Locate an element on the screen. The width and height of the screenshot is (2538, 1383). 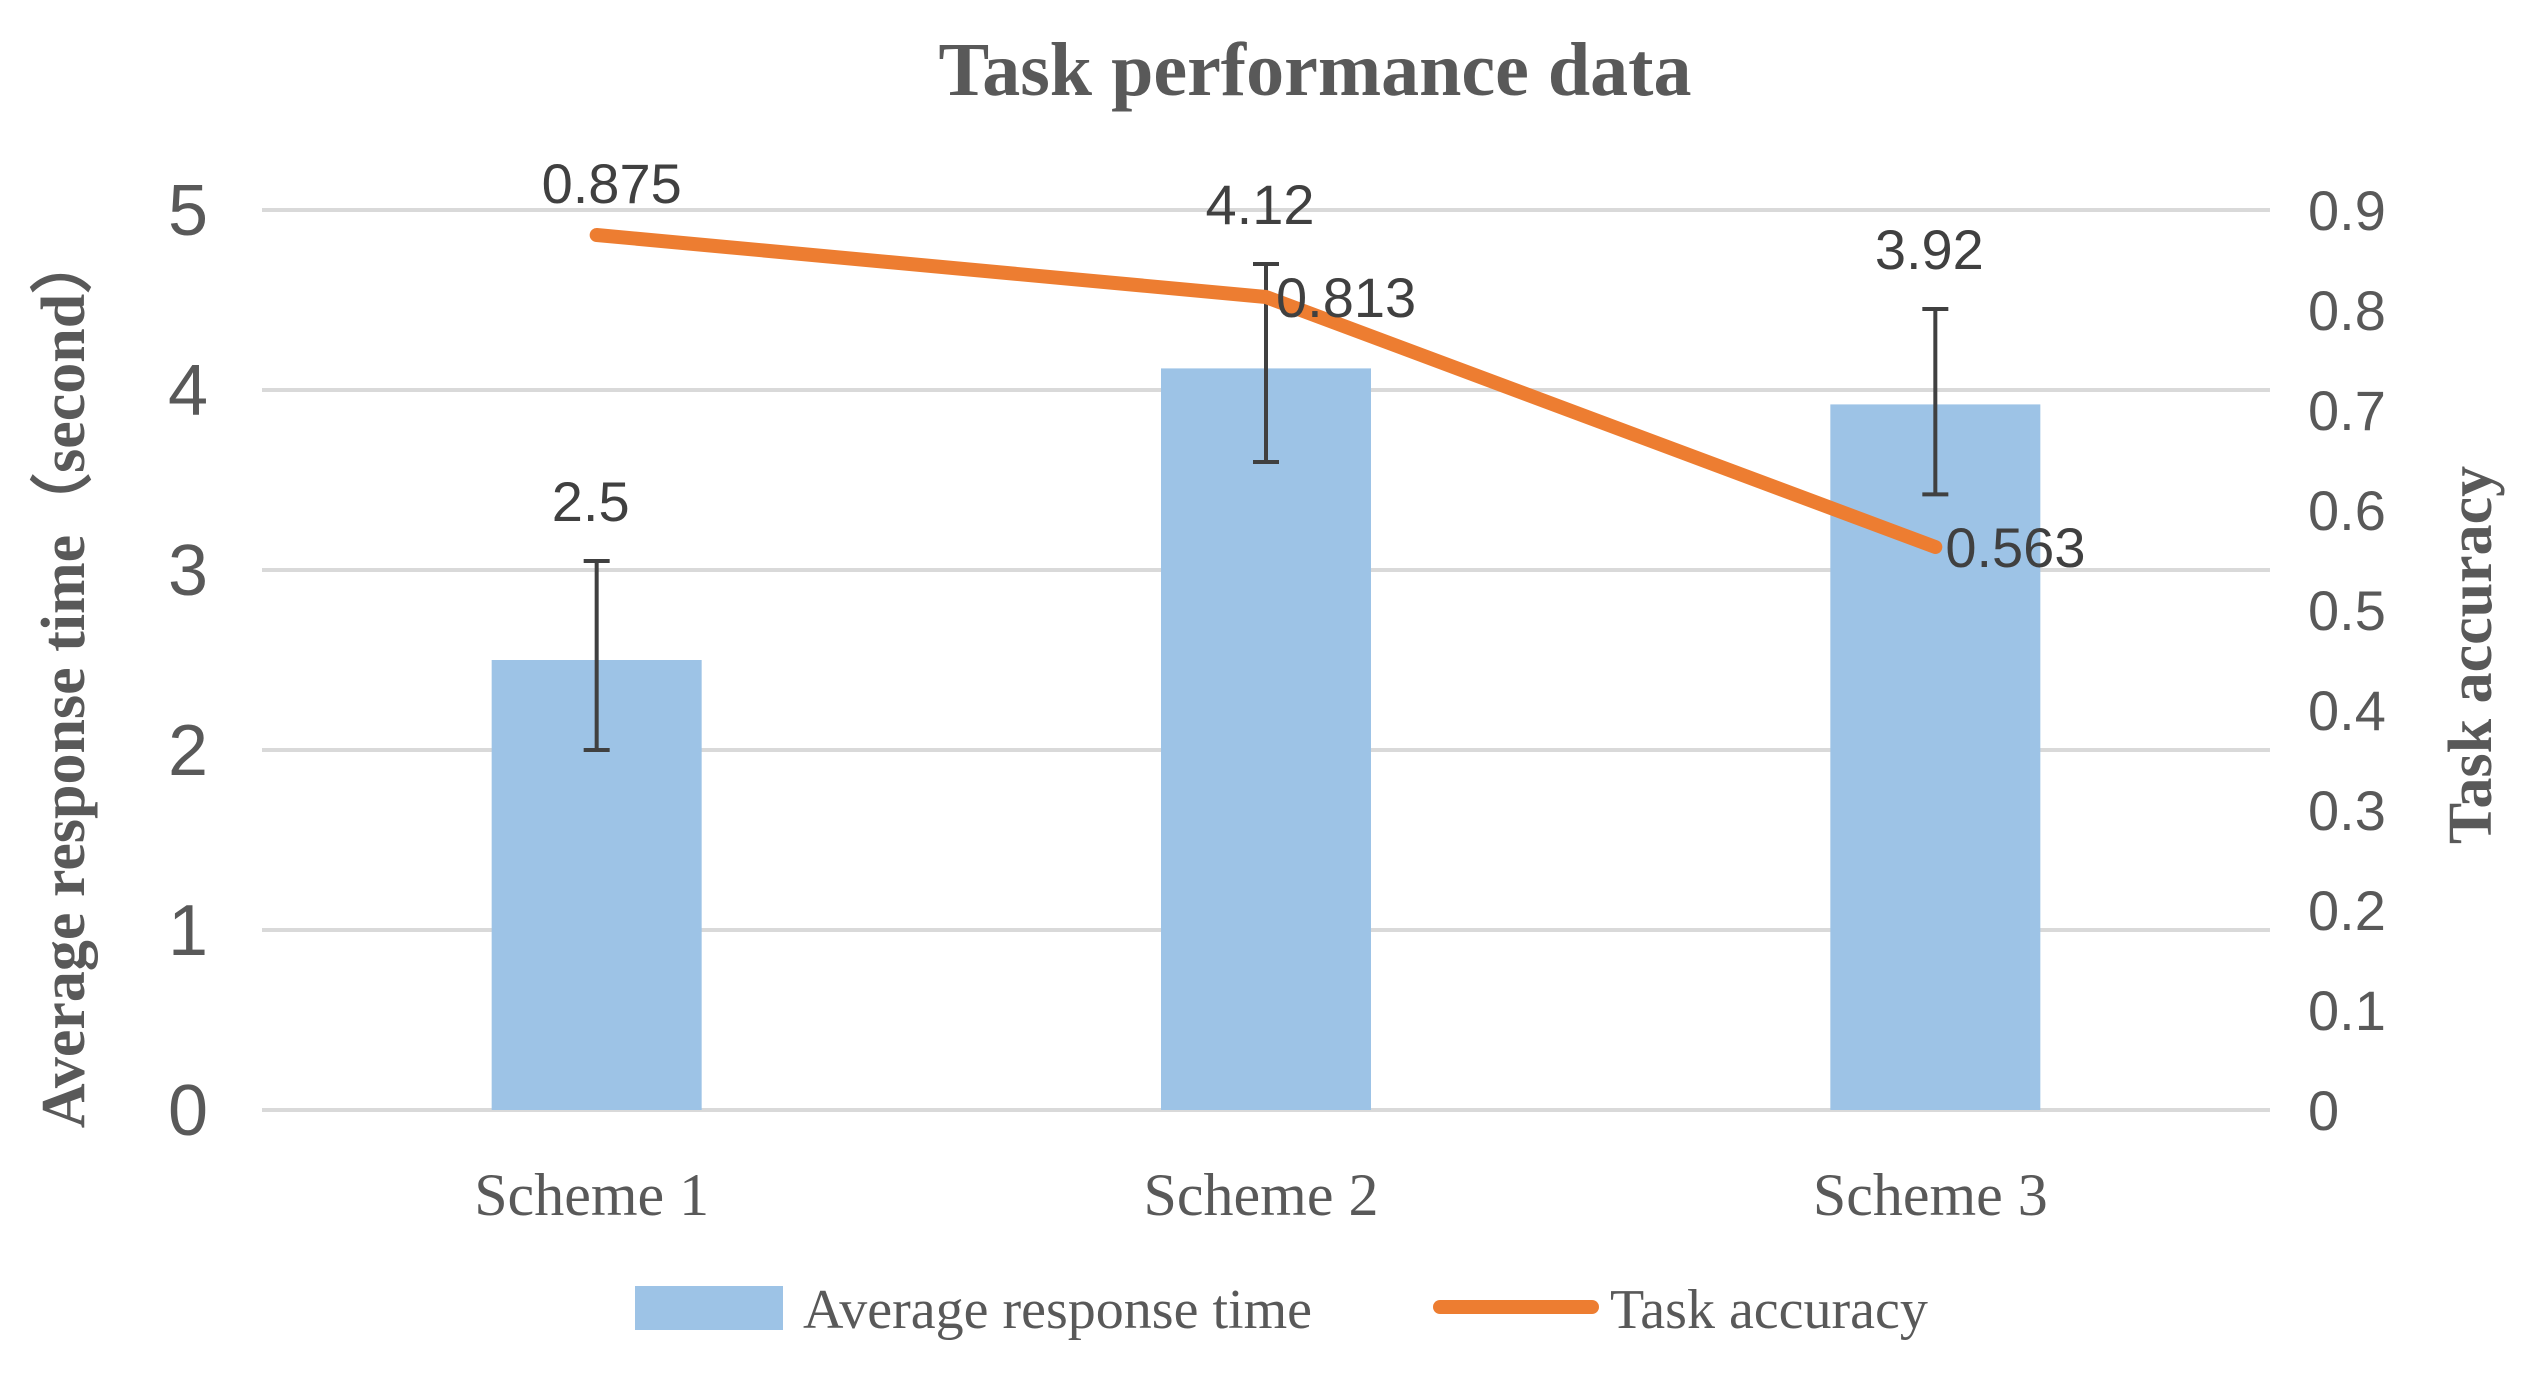
line-series is located at coordinates (1266, 391).